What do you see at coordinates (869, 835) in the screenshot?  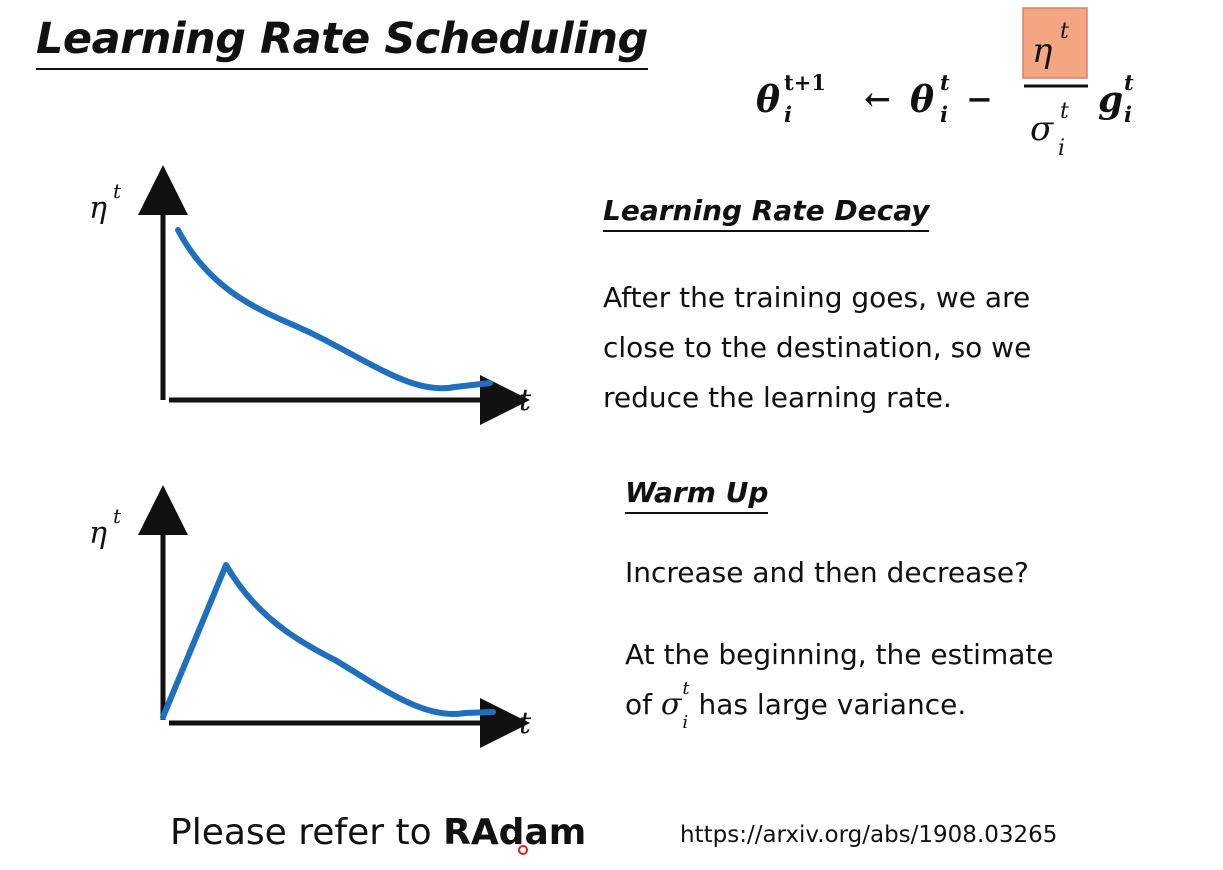 I see `paper-link: https://arxiv.org/abs/1908.03265` at bounding box center [869, 835].